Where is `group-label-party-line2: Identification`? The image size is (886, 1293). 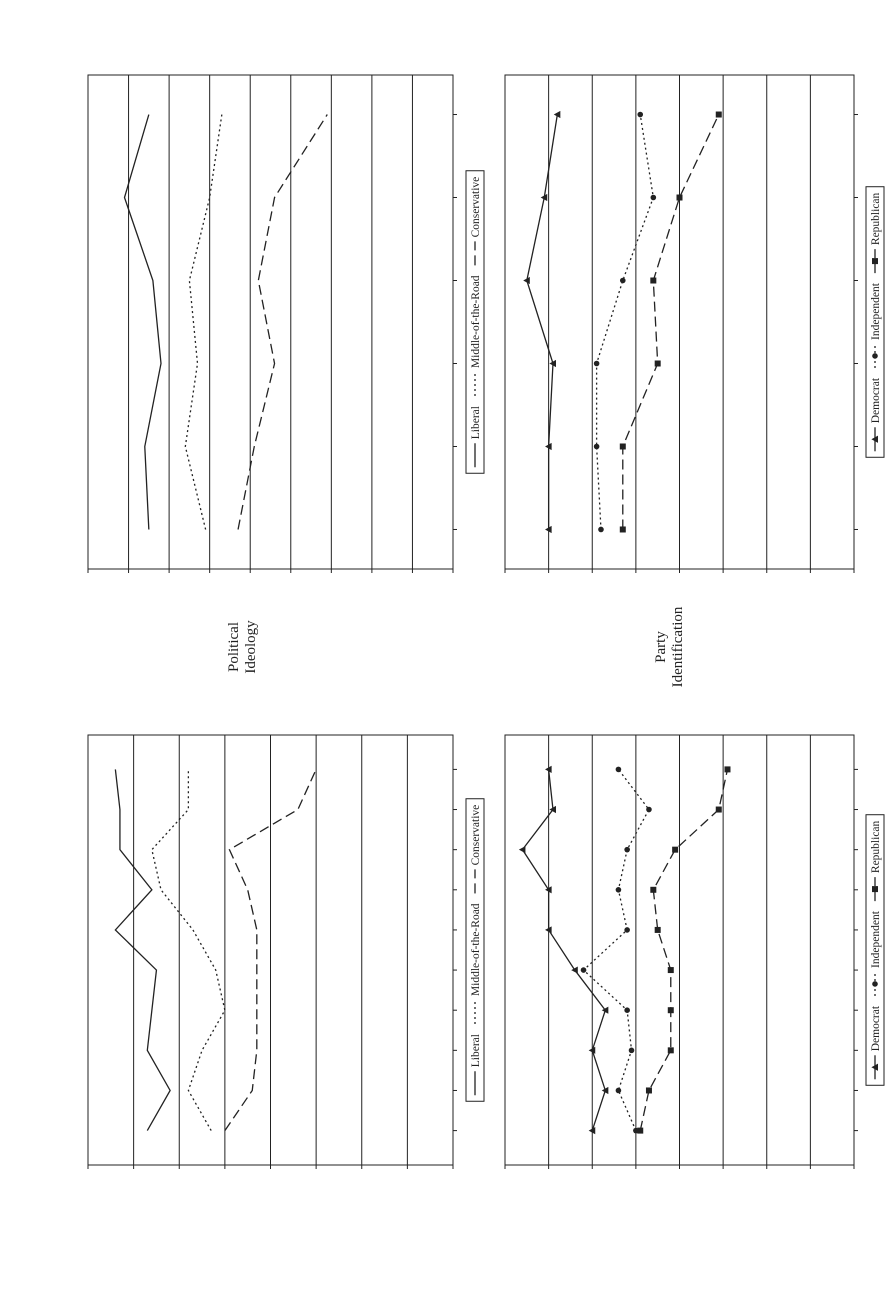
group-label-party-line2: Identification is located at coordinates (678, 646).